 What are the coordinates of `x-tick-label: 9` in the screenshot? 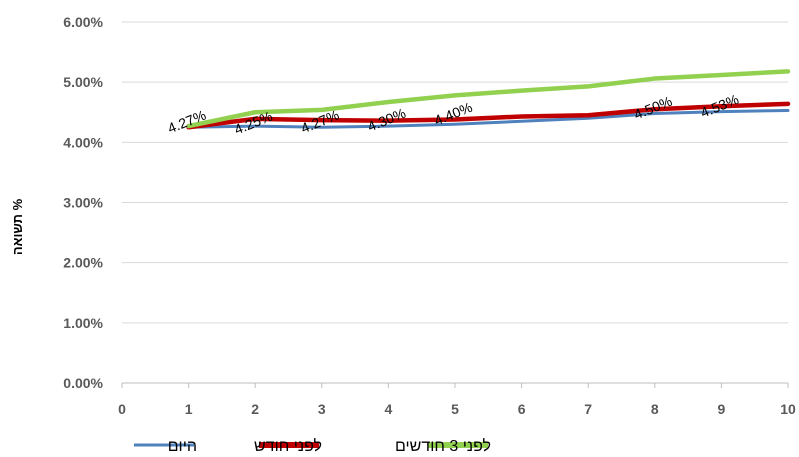 It's located at (722, 409).